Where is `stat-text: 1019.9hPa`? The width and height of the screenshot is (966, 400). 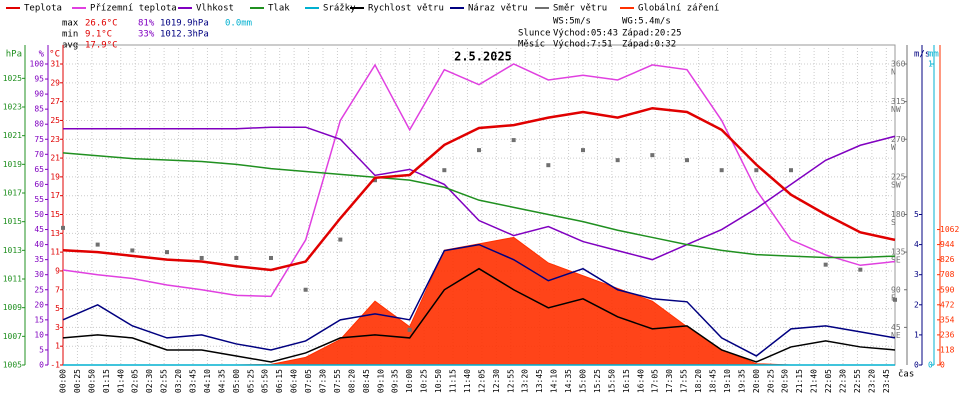 stat-text: 1019.9hPa is located at coordinates (184, 24).